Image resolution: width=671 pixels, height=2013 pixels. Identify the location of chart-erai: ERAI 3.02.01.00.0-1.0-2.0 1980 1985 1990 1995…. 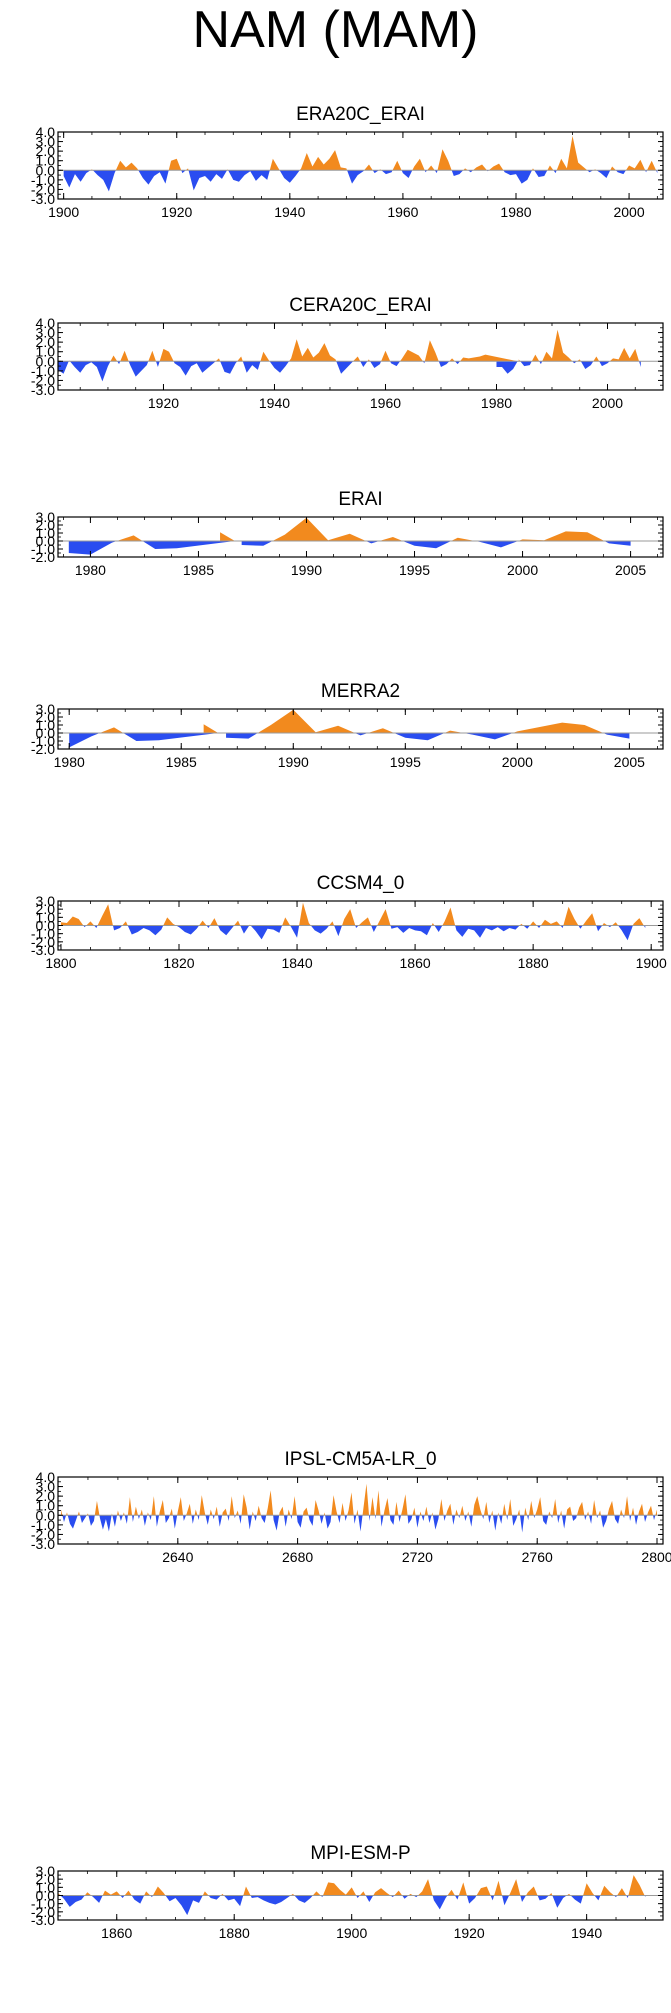
(347, 533).